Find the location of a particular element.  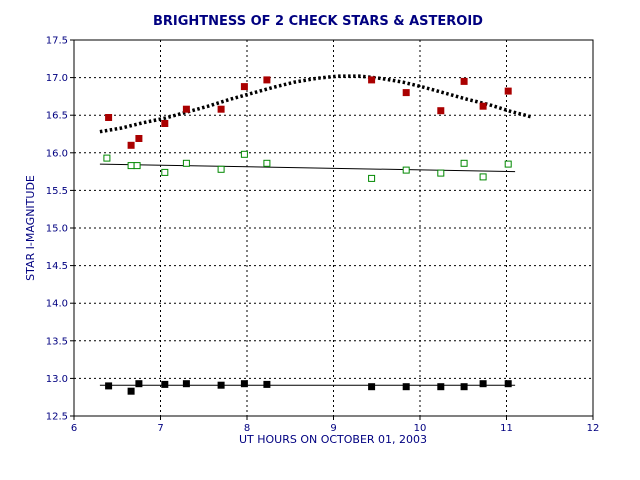

y-tick-label: 13.0 is located at coordinates (57, 379).